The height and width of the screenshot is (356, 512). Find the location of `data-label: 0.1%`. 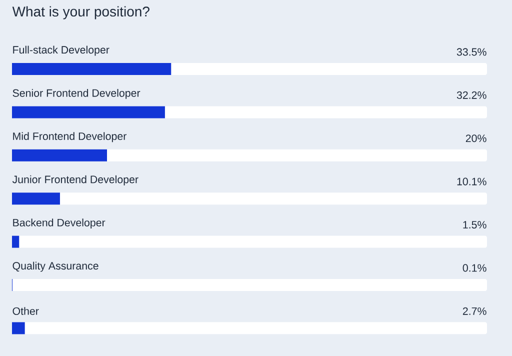

data-label: 0.1% is located at coordinates (474, 268).